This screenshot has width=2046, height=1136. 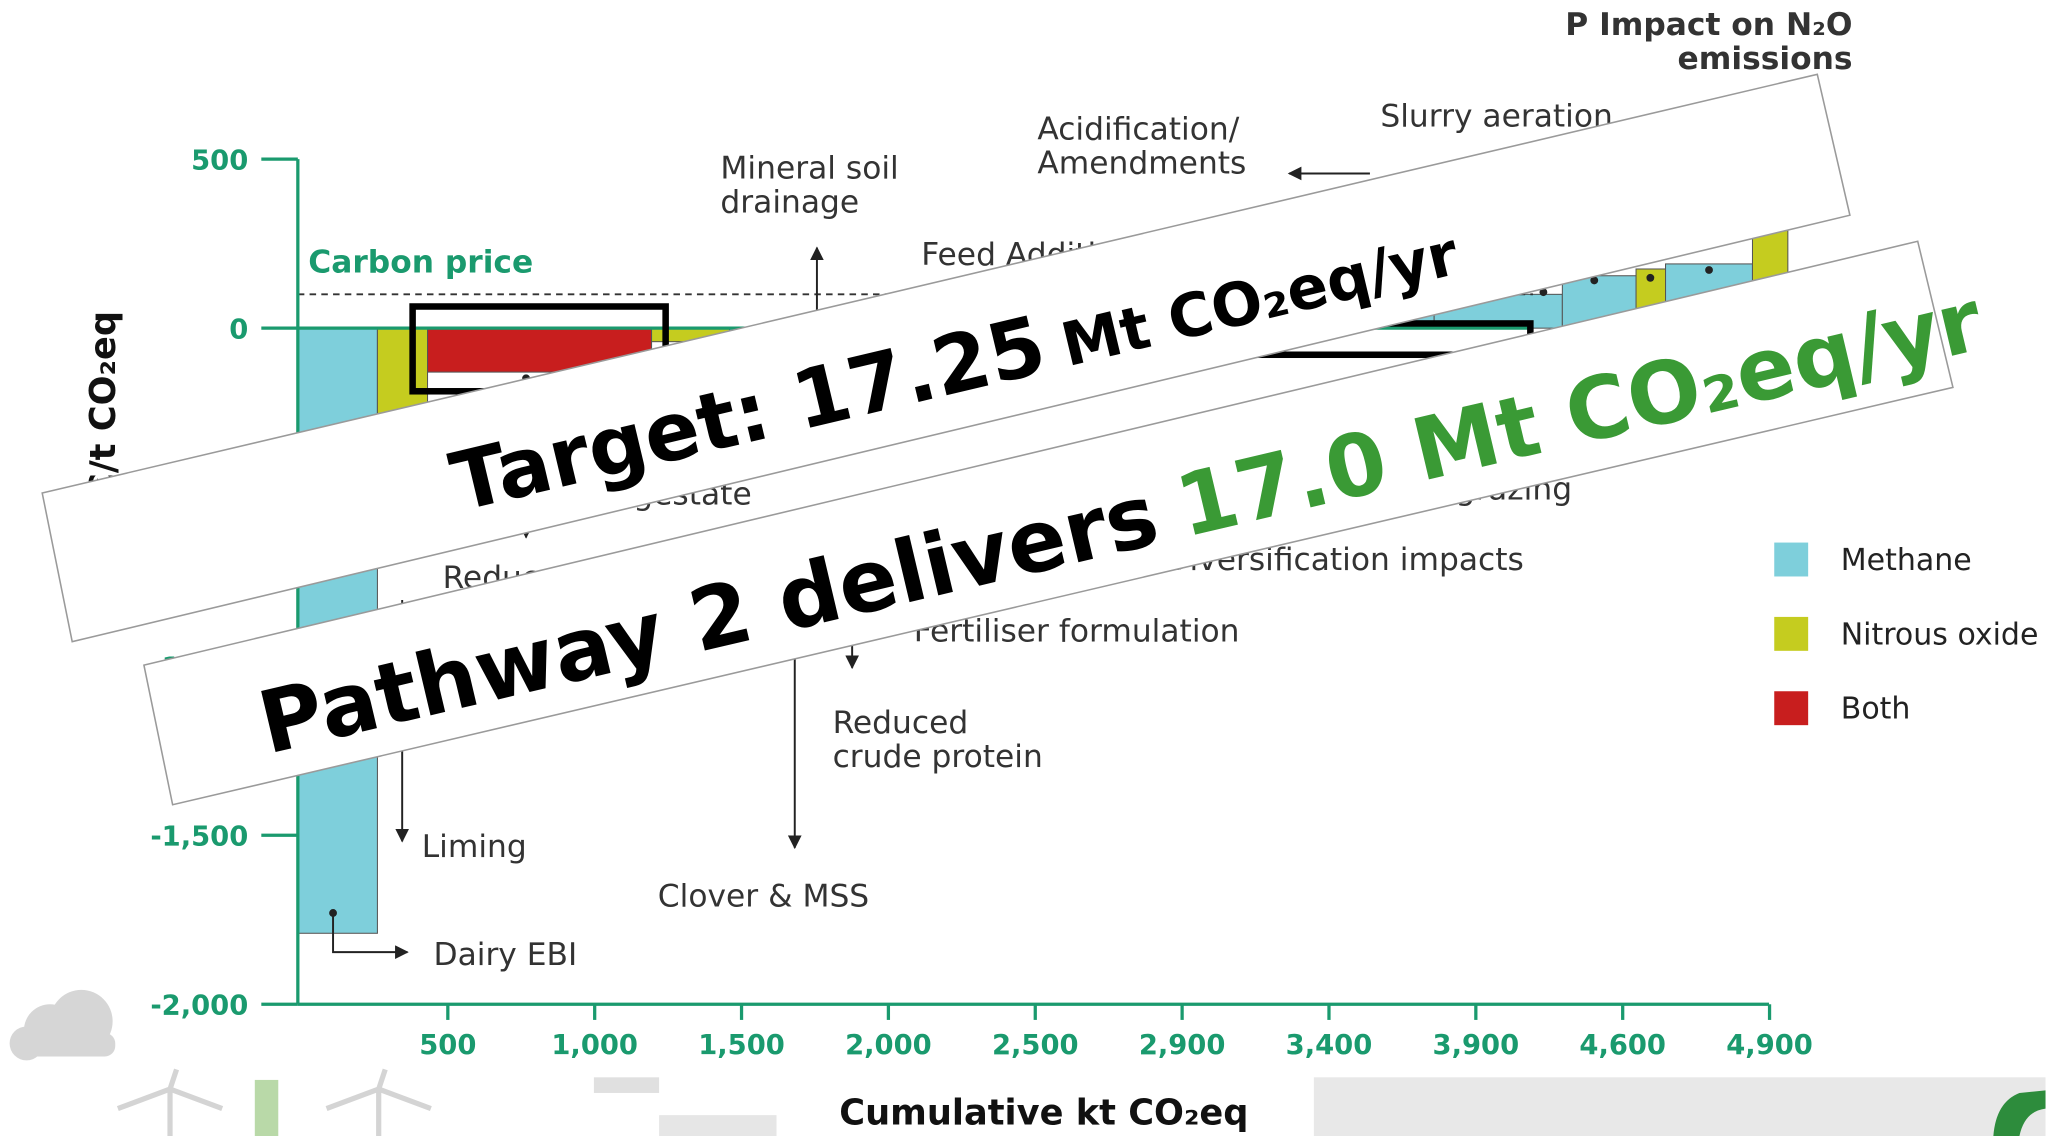 What do you see at coordinates (938, 757) in the screenshot?
I see `annotation: crude protein` at bounding box center [938, 757].